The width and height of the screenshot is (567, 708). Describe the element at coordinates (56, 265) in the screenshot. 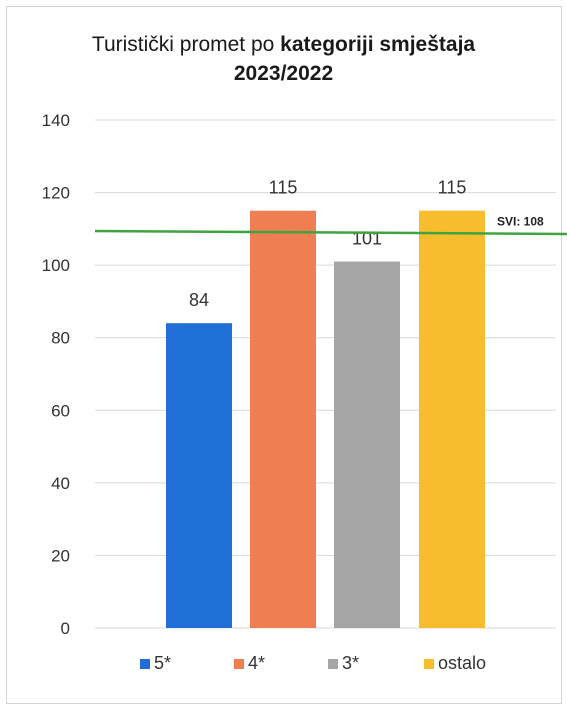

I see `y-tick-label: 100` at that location.